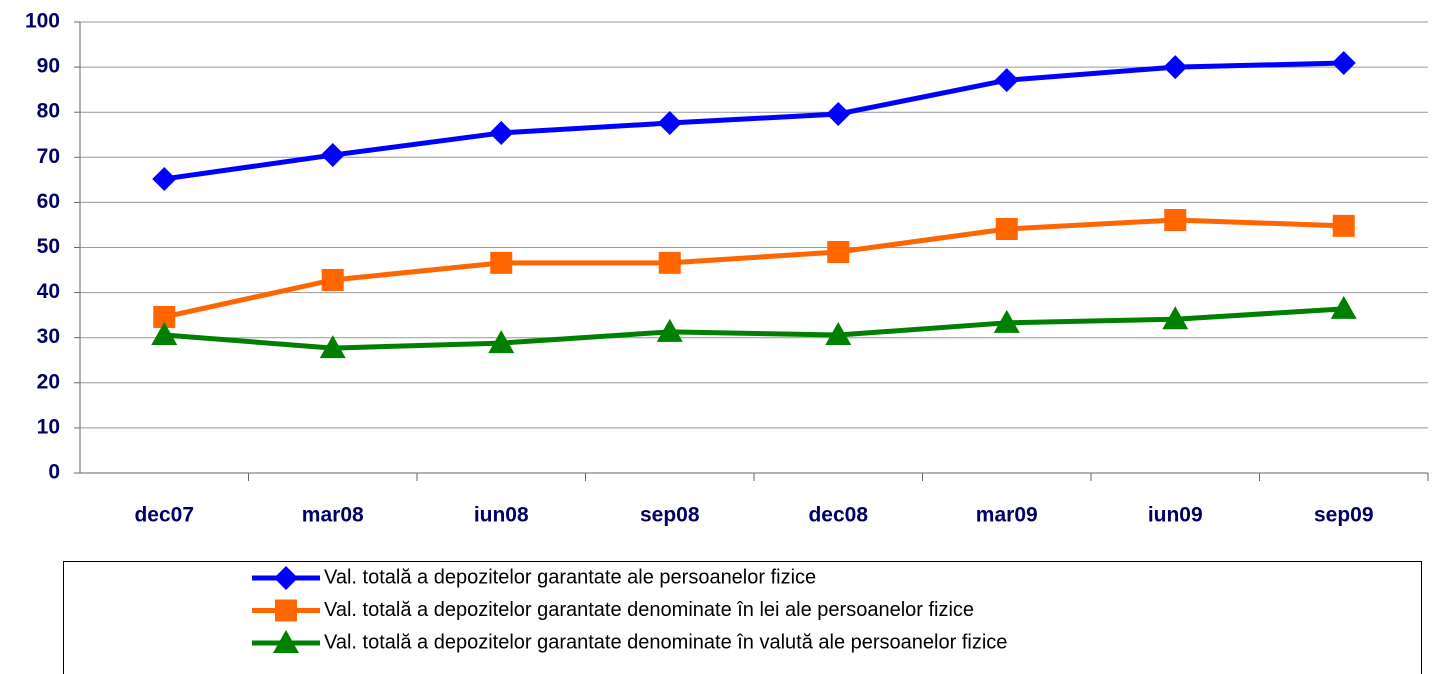  Describe the element at coordinates (1007, 515) in the screenshot. I see `x-tick-label: mar09` at that location.